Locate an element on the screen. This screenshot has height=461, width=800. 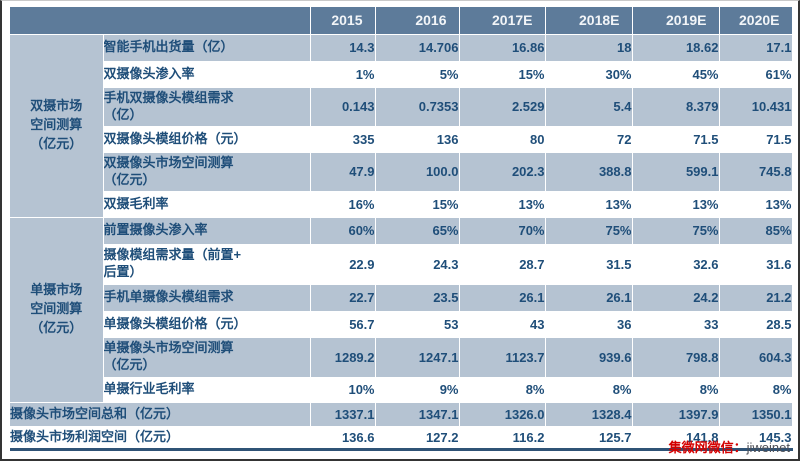
group-label-dual-camera: 双摄市场 空间测算 （亿元） is located at coordinates (57, 126).